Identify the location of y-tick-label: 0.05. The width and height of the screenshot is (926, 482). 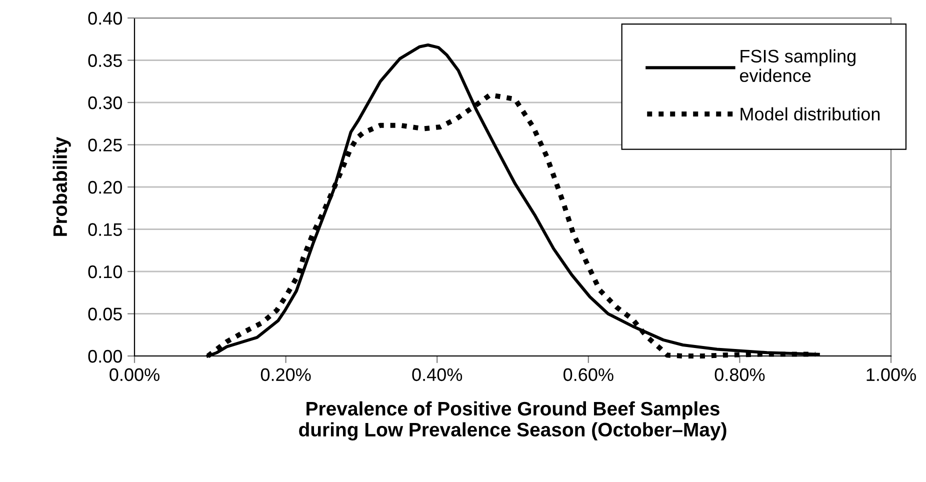
(105, 314).